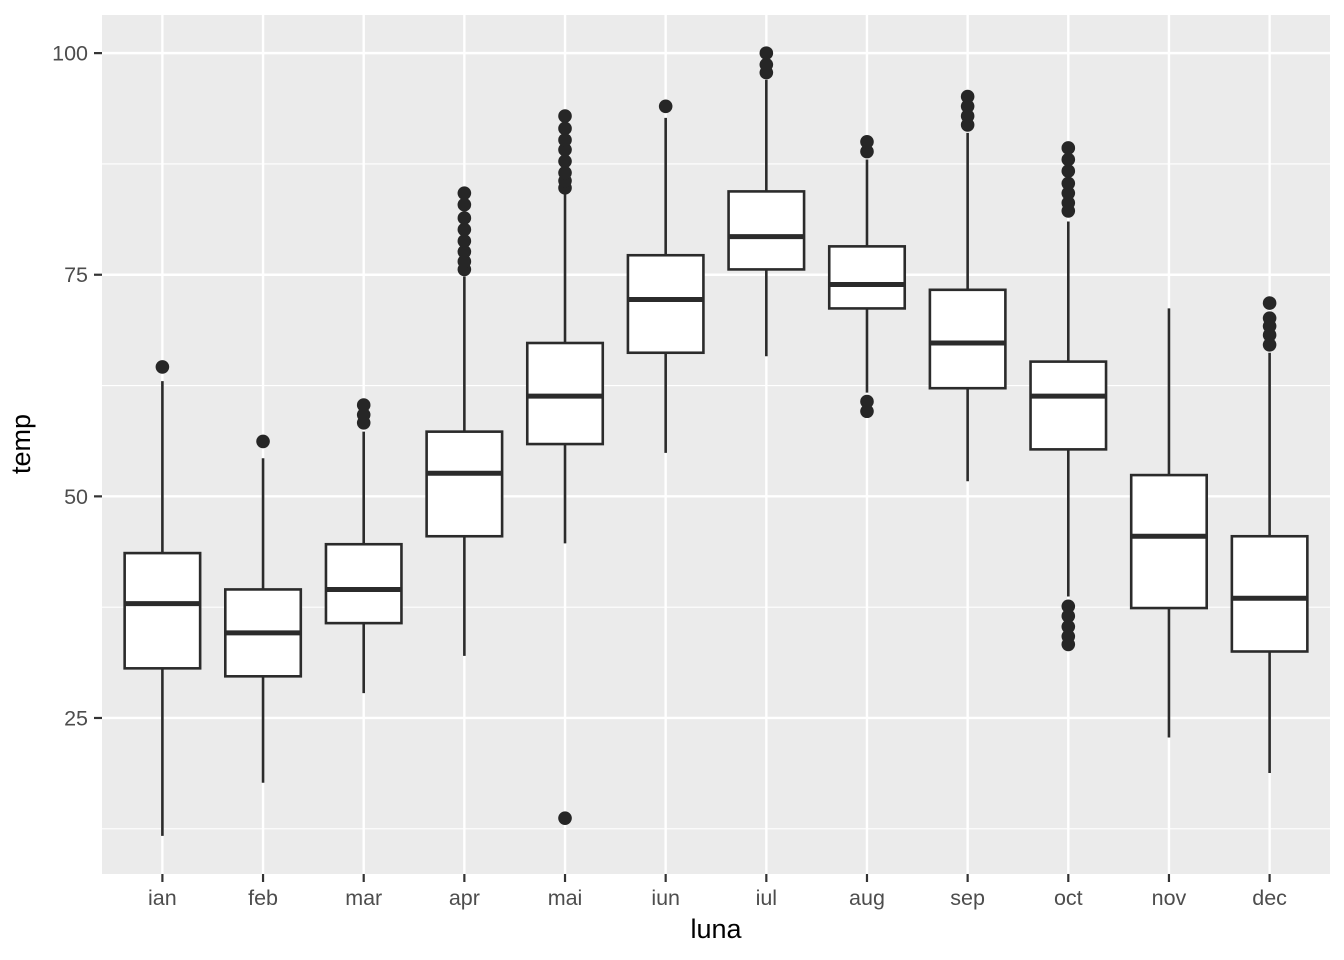 The width and height of the screenshot is (1344, 960). What do you see at coordinates (76, 718) in the screenshot?
I see `y-tick-label-25: 25` at bounding box center [76, 718].